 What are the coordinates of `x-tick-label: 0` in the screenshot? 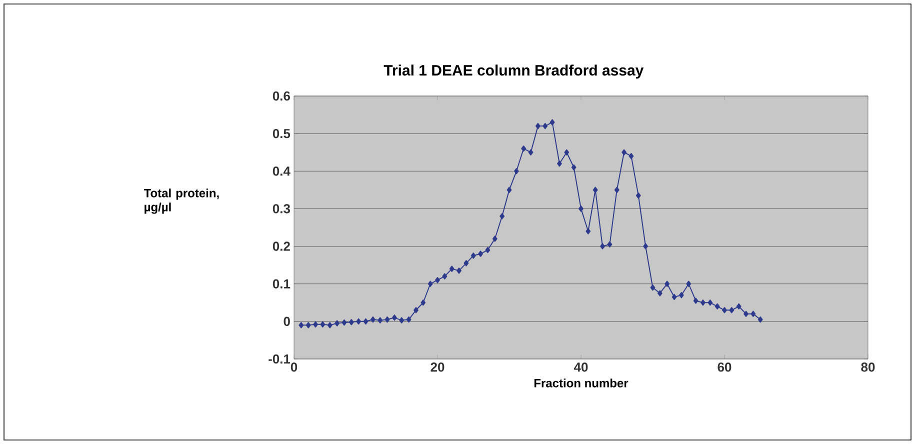 It's located at (294, 367).